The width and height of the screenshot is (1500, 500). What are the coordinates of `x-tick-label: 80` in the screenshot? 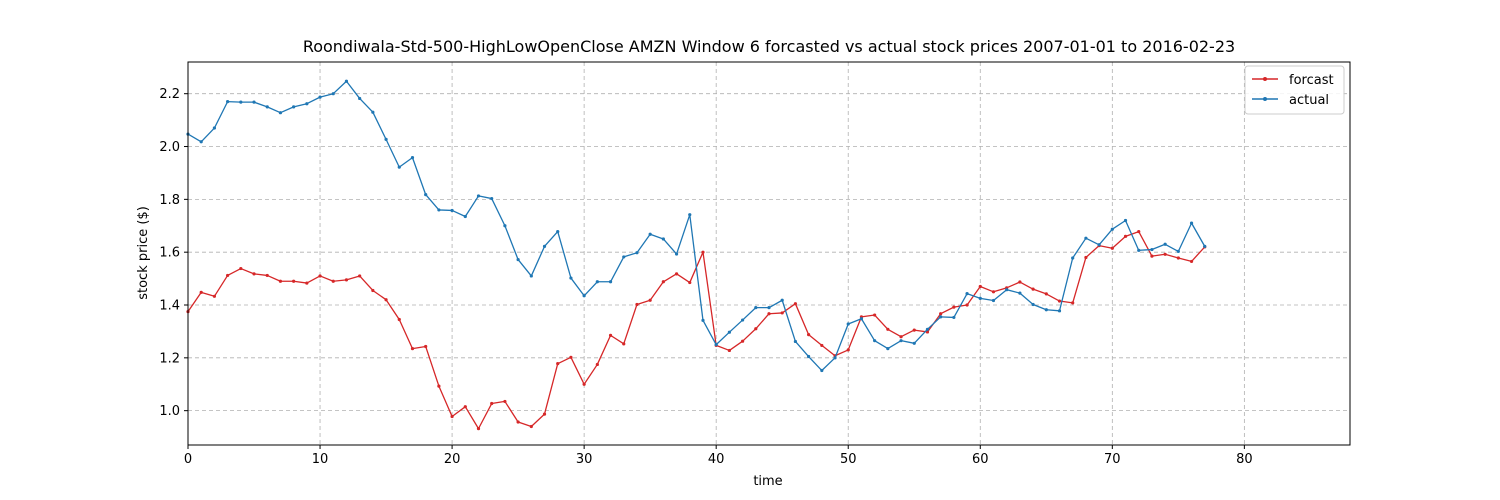 It's located at (1244, 459).